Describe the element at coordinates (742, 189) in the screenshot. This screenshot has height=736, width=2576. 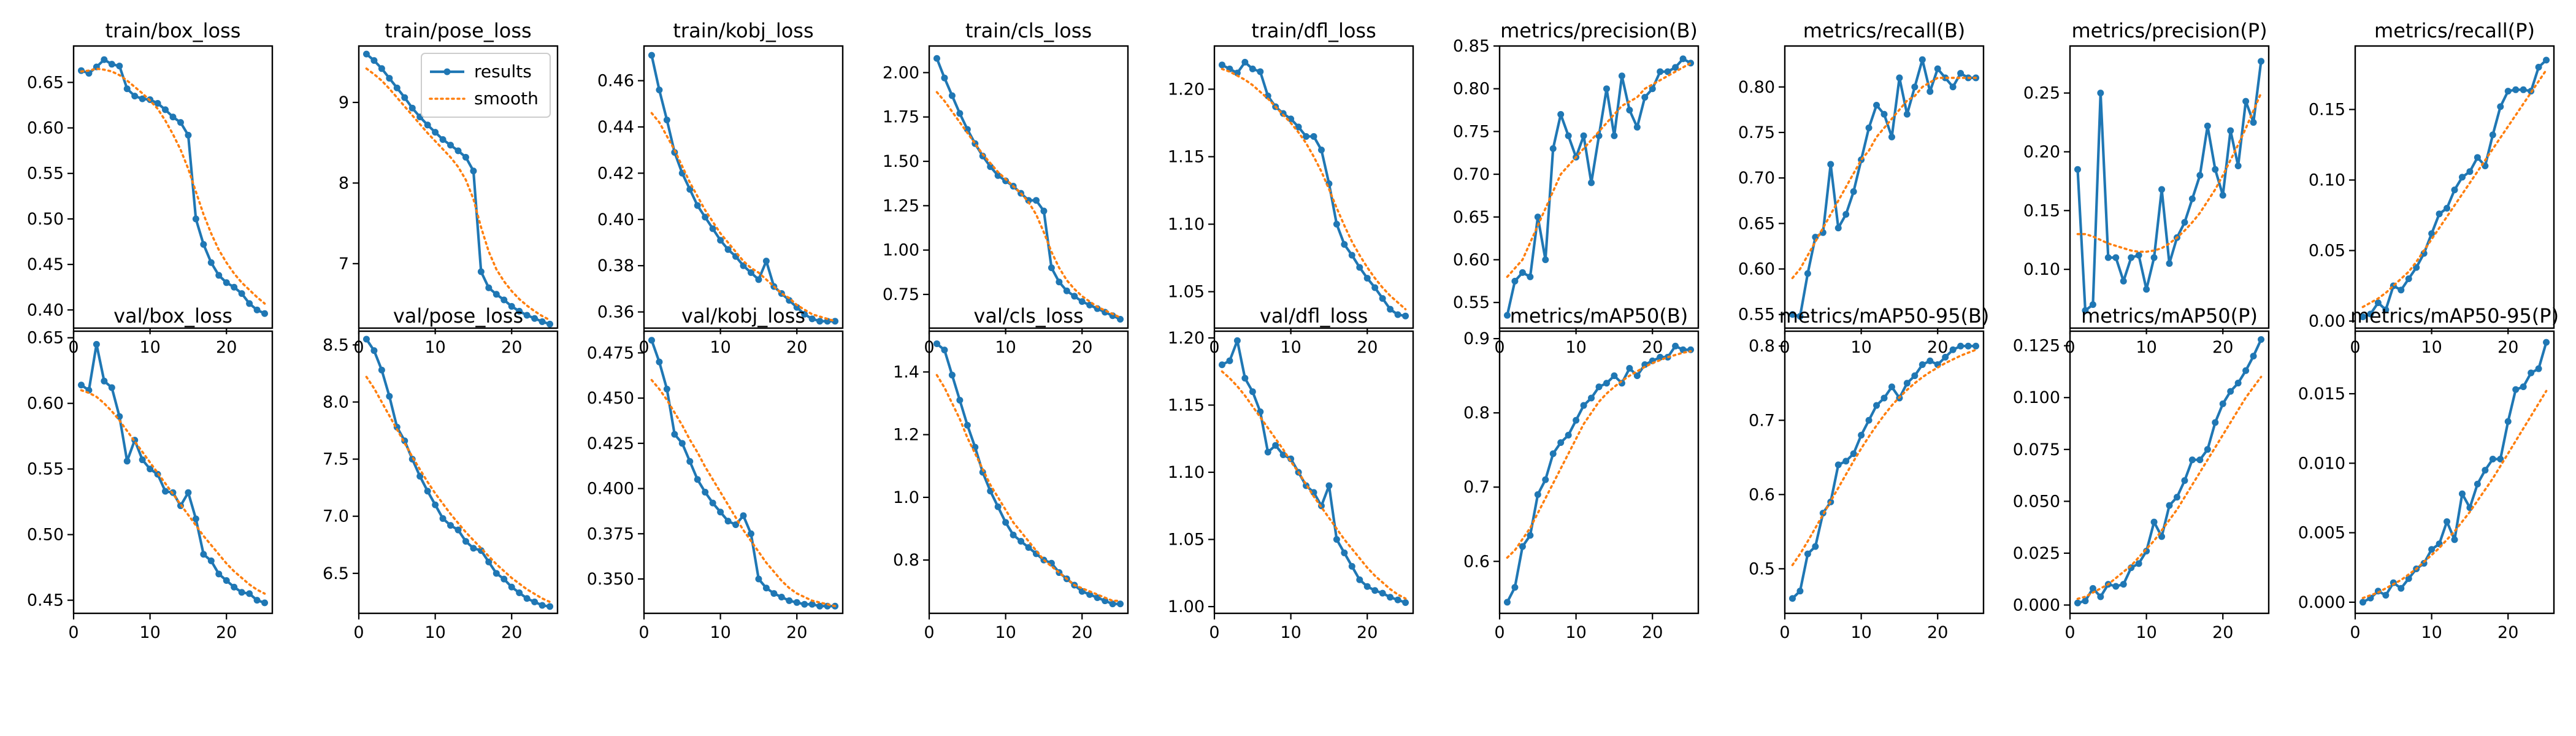
I see `results-line` at that location.